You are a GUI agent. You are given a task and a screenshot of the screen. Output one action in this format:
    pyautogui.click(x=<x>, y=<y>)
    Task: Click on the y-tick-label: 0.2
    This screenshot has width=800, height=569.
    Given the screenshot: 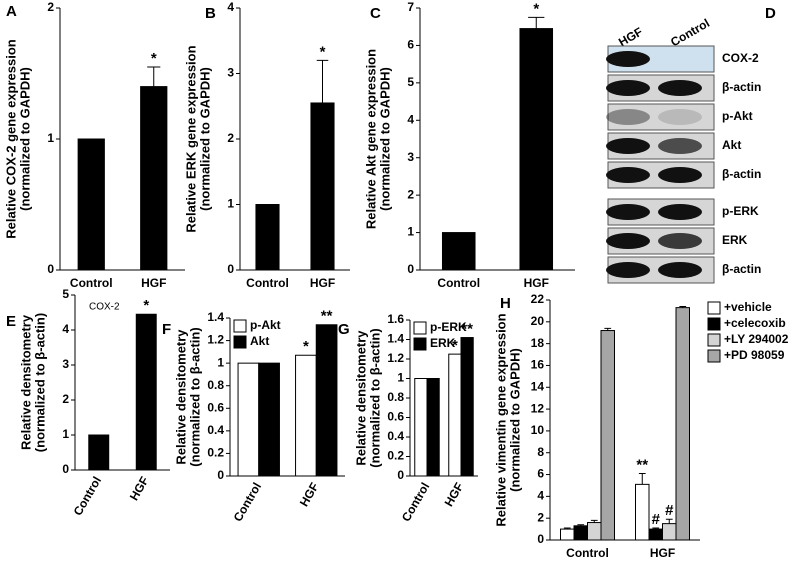 What is the action you would take?
    pyautogui.click(x=395, y=456)
    